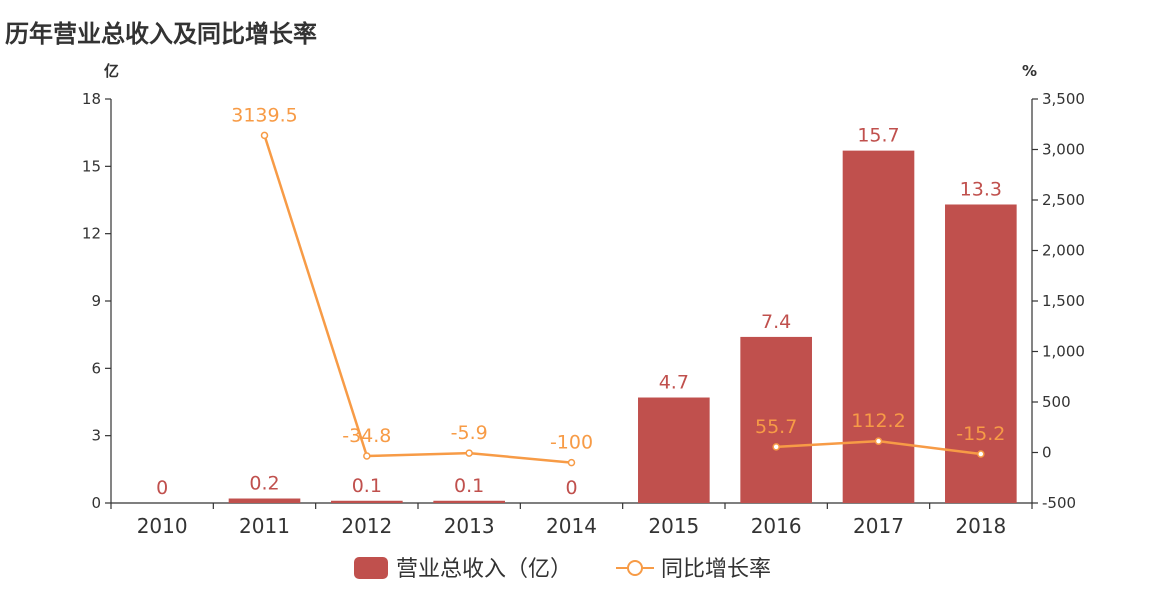 The height and width of the screenshot is (596, 1162). What do you see at coordinates (980, 526) in the screenshot?
I see `x-tick-label: 2018` at bounding box center [980, 526].